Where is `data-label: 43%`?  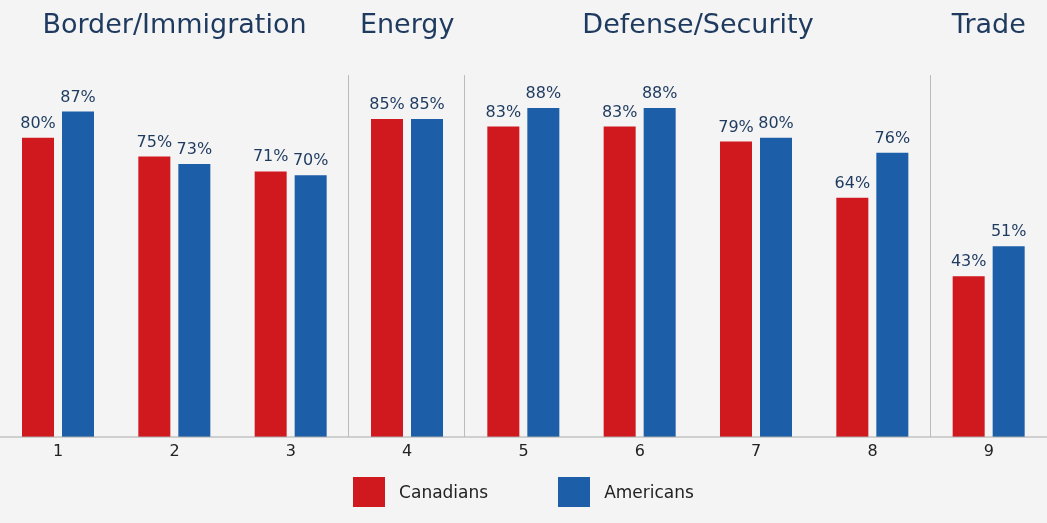 data-label: 43% is located at coordinates (968, 261).